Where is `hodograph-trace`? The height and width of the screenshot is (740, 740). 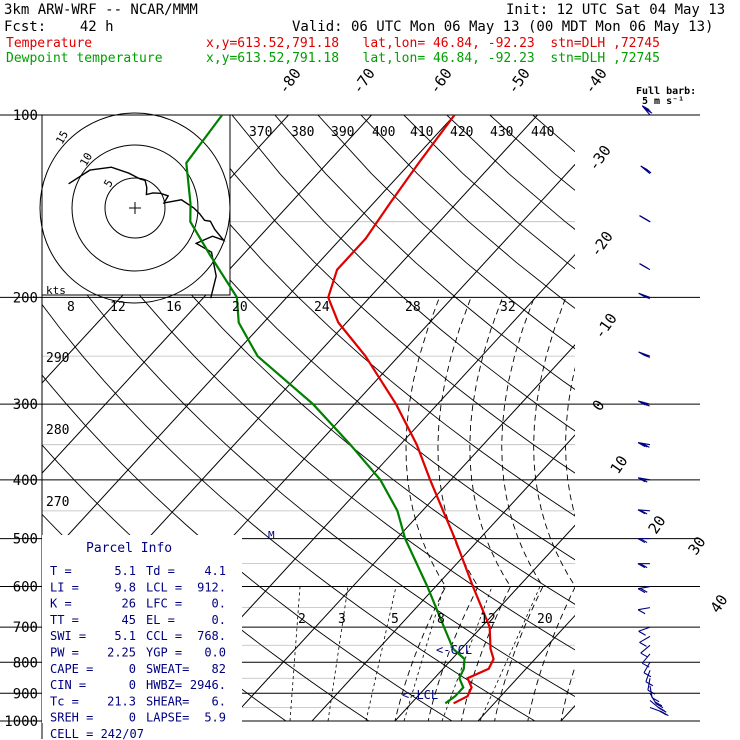
hodograph-trace is located at coordinates (147, 232).